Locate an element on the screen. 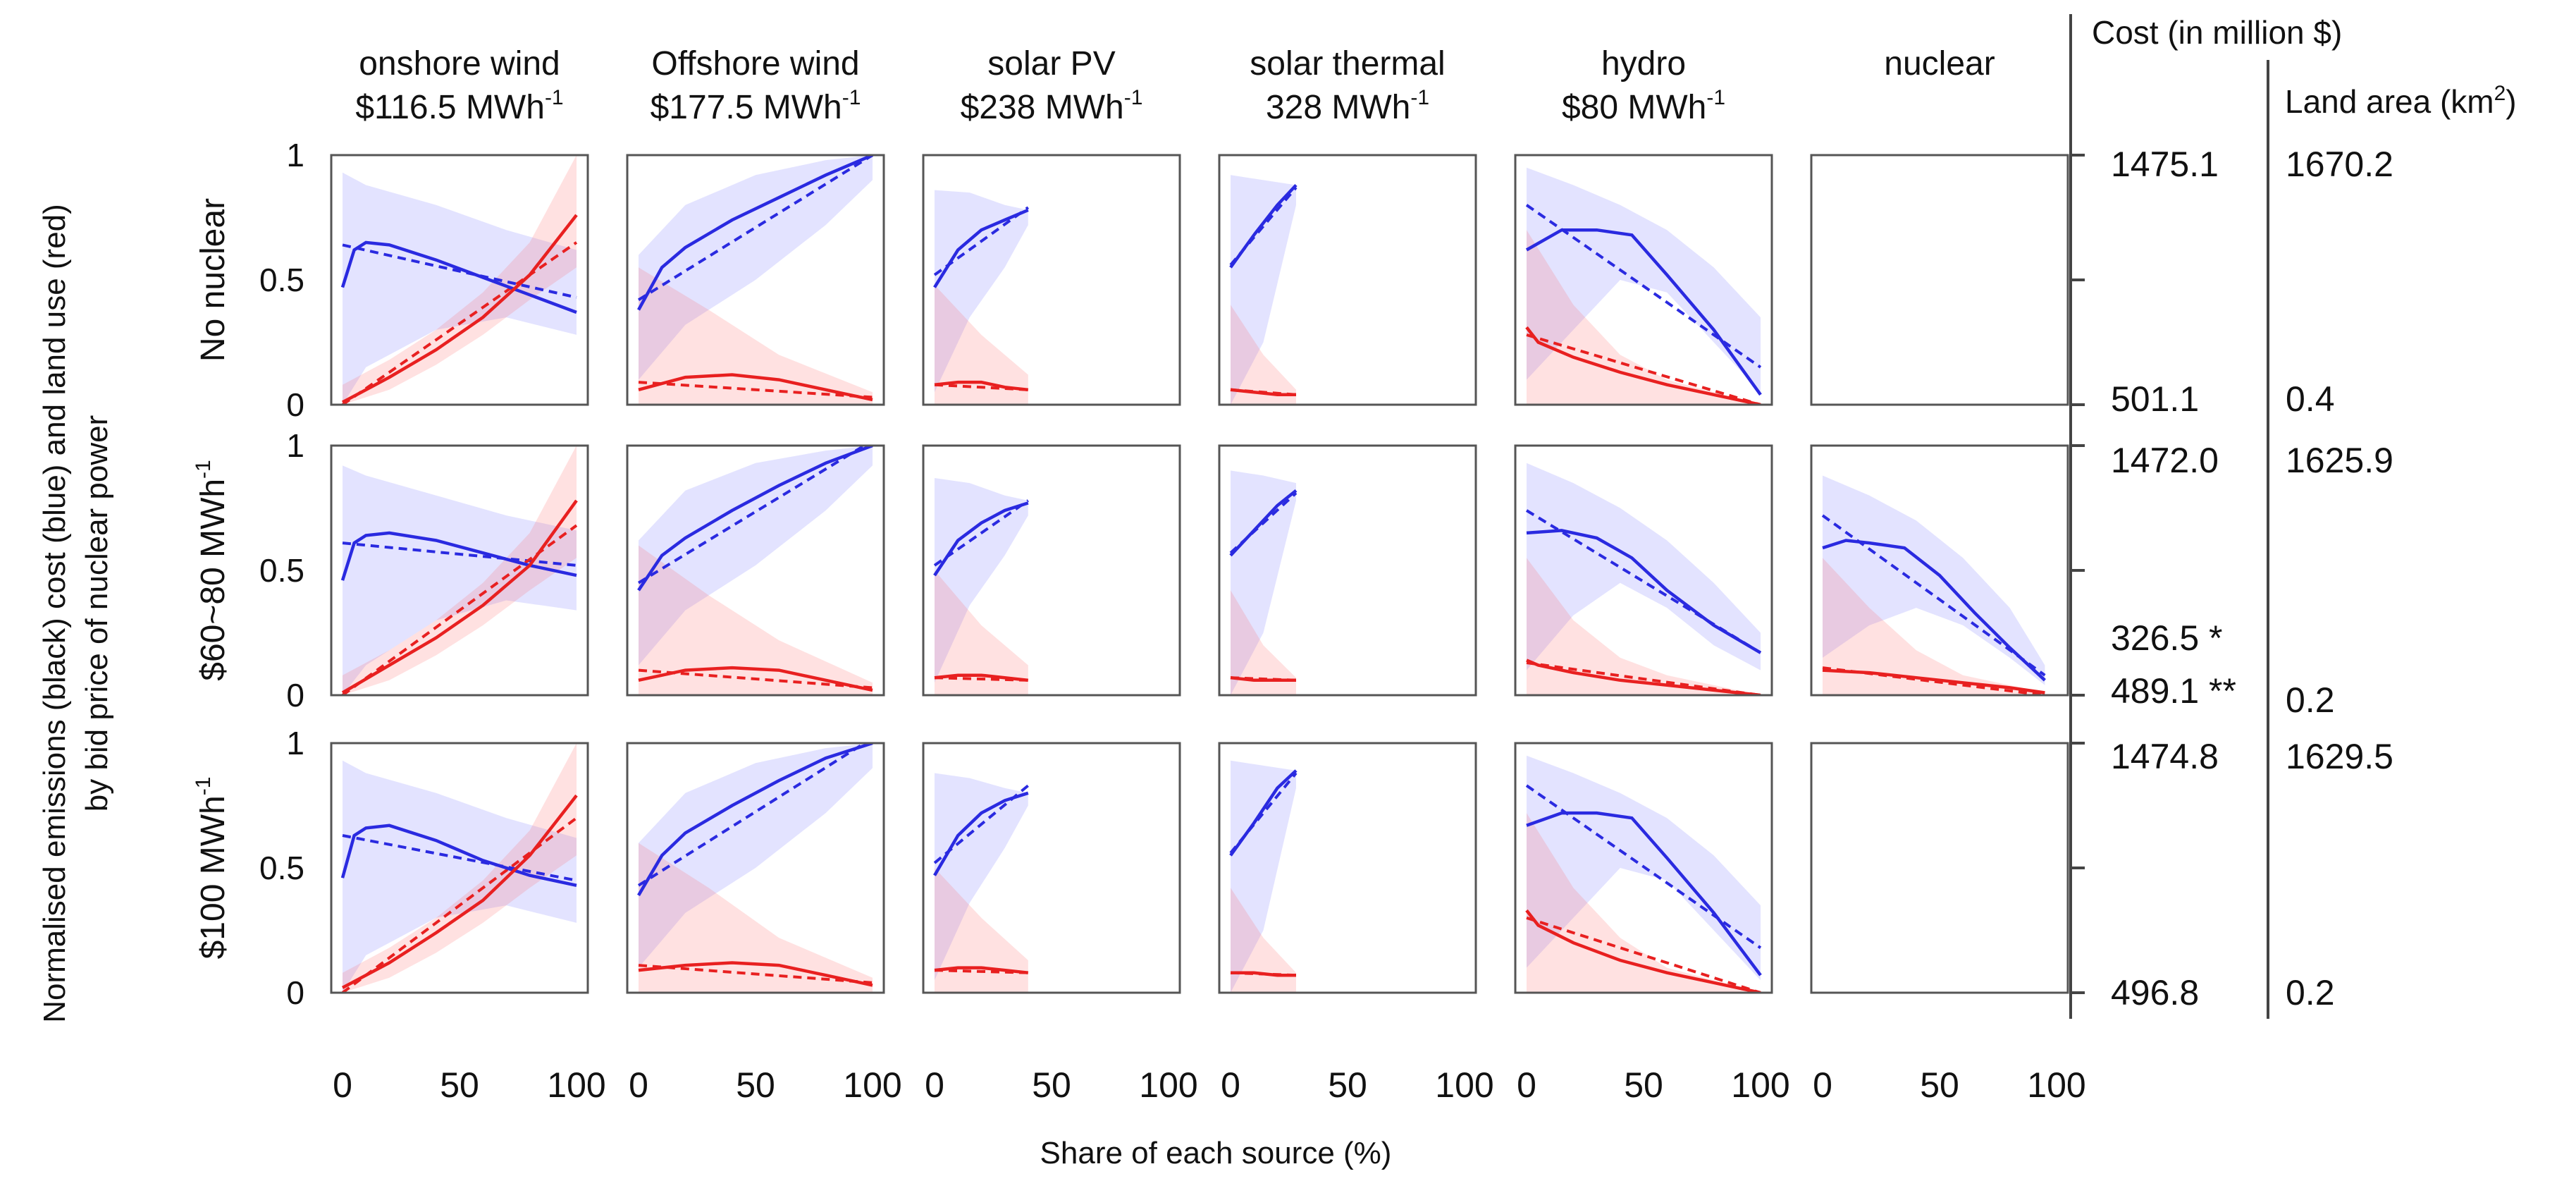  column-title-5: nuclear is located at coordinates (1940, 63).